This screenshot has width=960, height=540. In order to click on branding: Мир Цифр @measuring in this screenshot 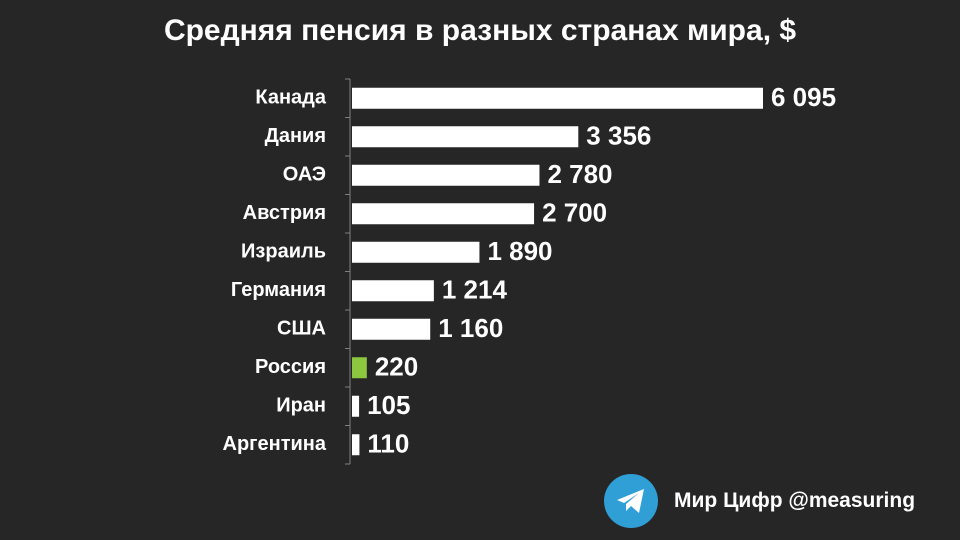, I will do `click(759, 501)`.